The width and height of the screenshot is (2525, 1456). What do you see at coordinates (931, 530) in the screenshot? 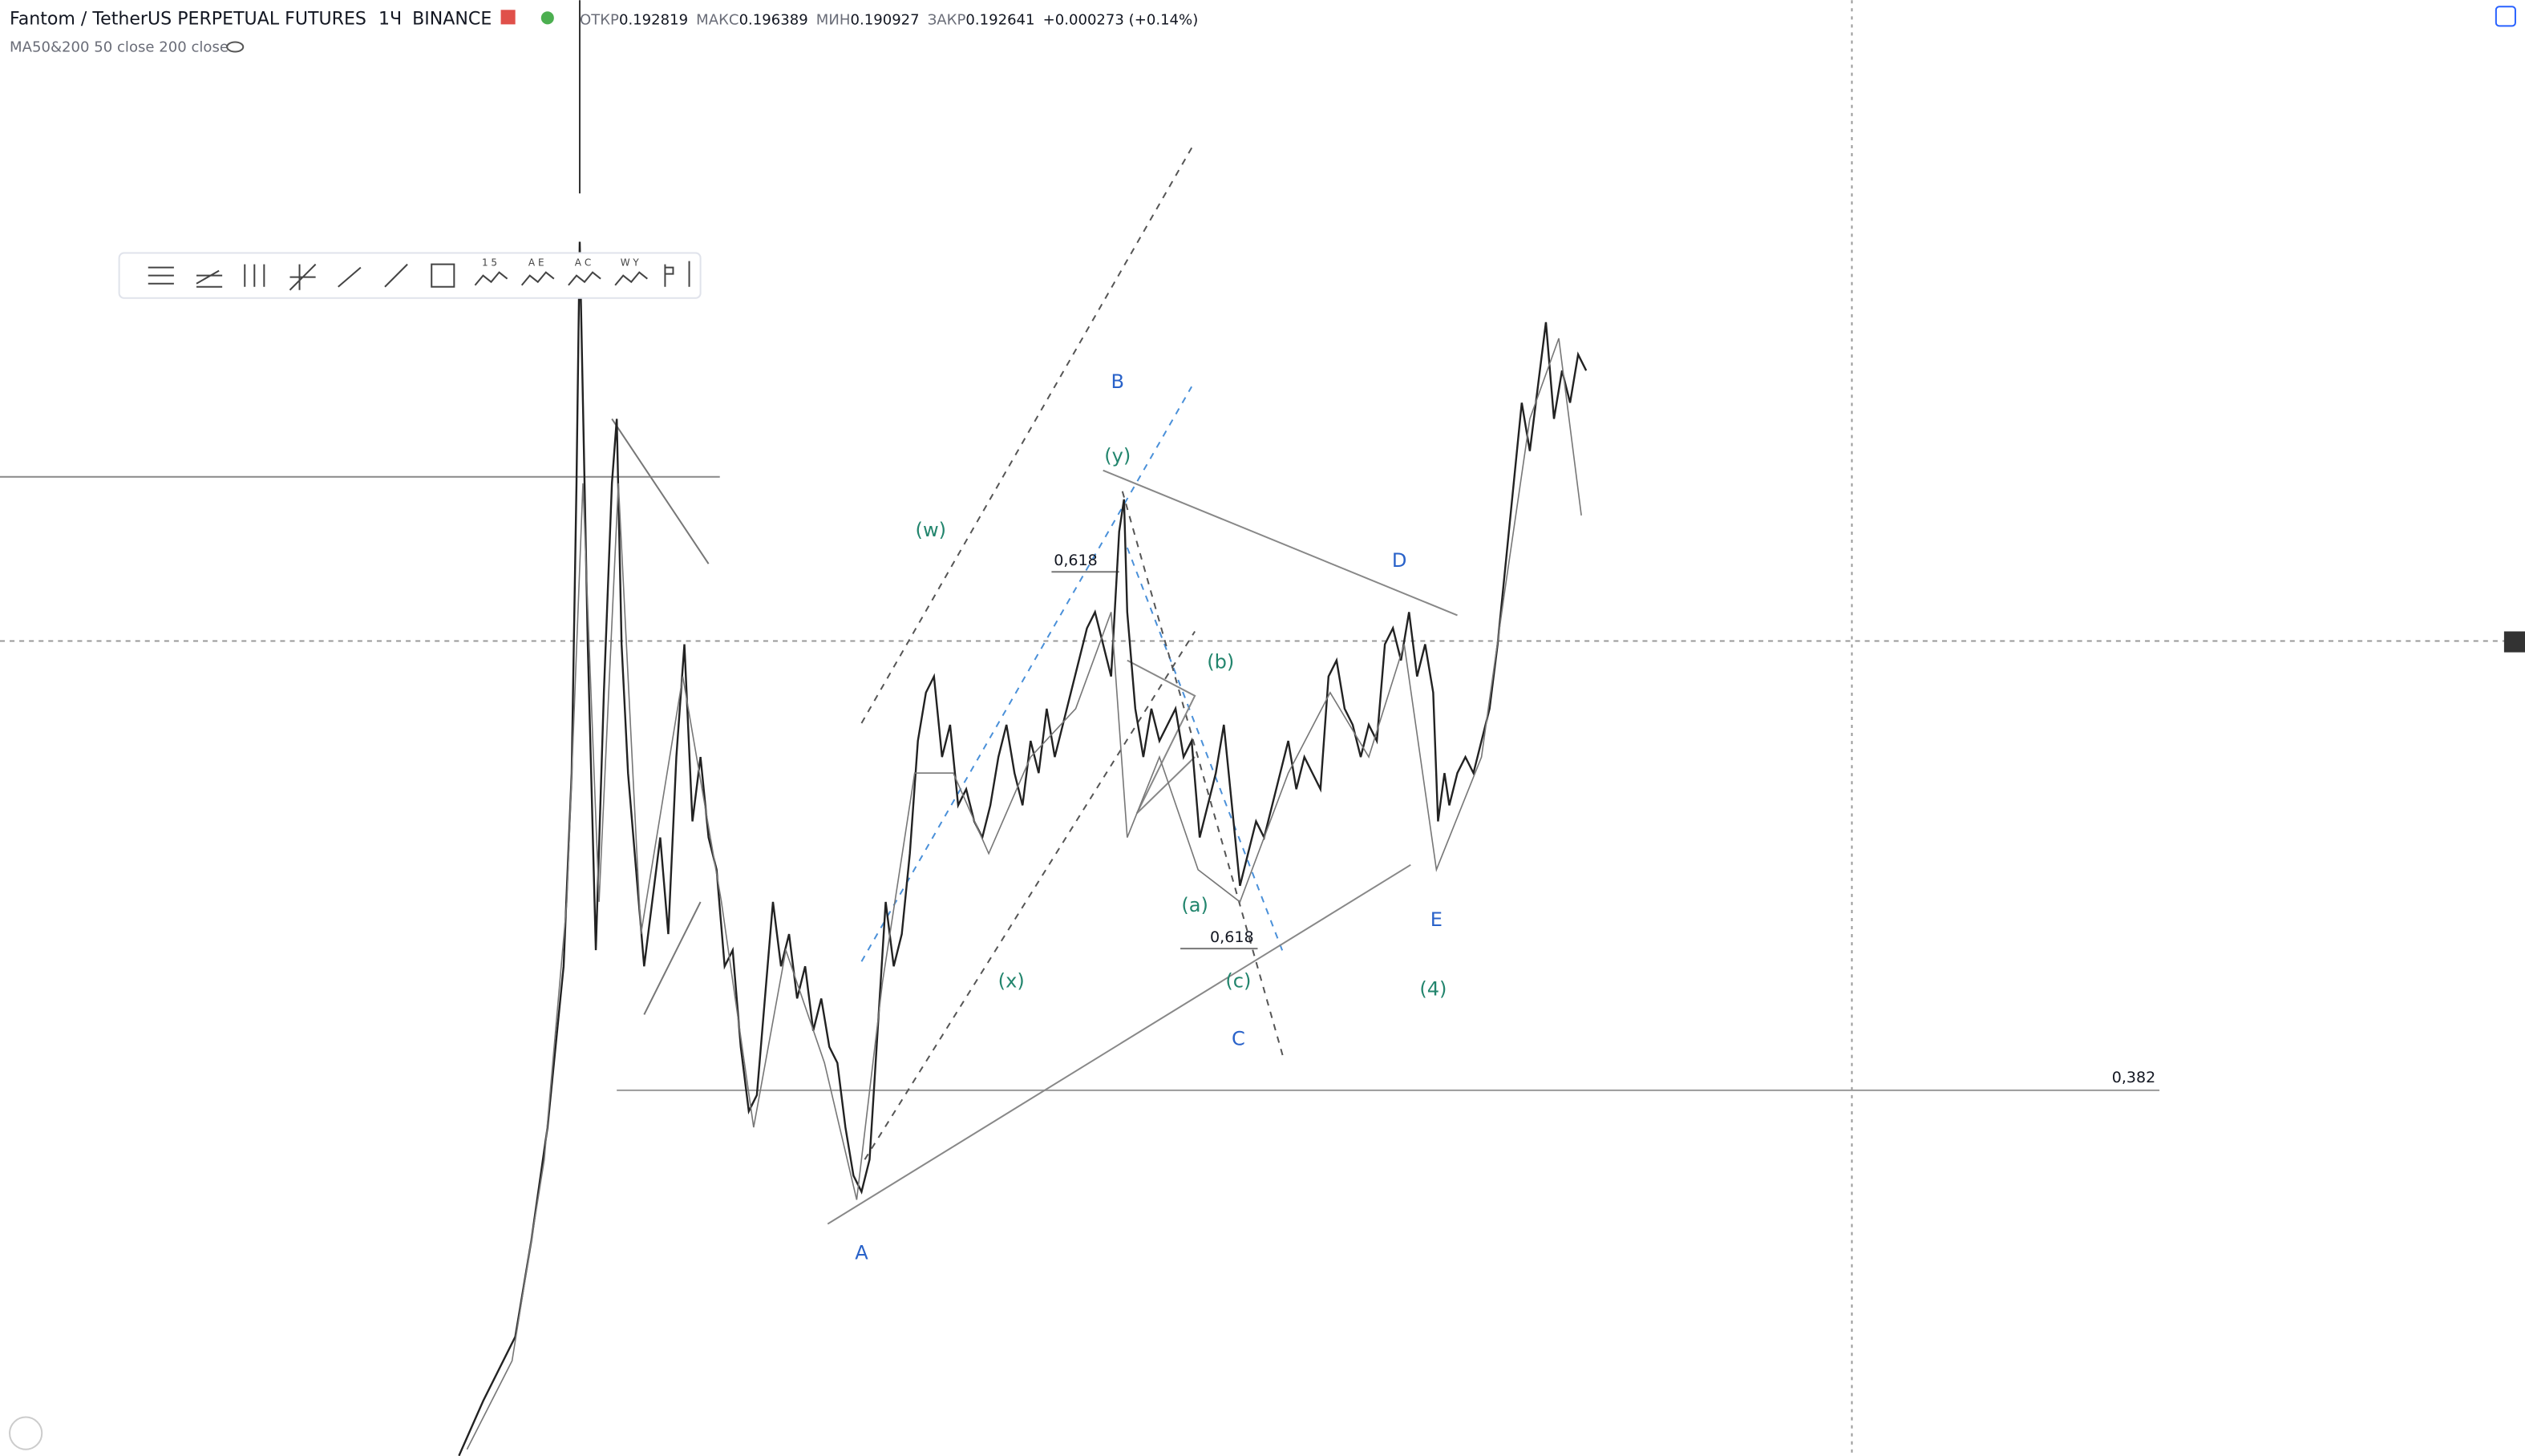
I see `wave-label: (w)` at bounding box center [931, 530].